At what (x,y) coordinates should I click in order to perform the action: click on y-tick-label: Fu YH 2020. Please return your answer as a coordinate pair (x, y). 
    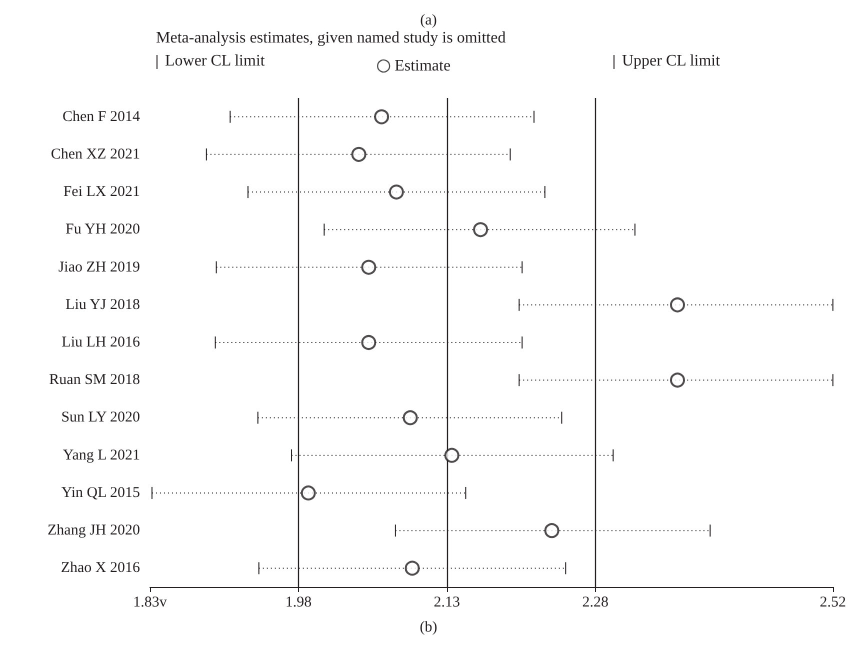
    Looking at the image, I should click on (103, 230).